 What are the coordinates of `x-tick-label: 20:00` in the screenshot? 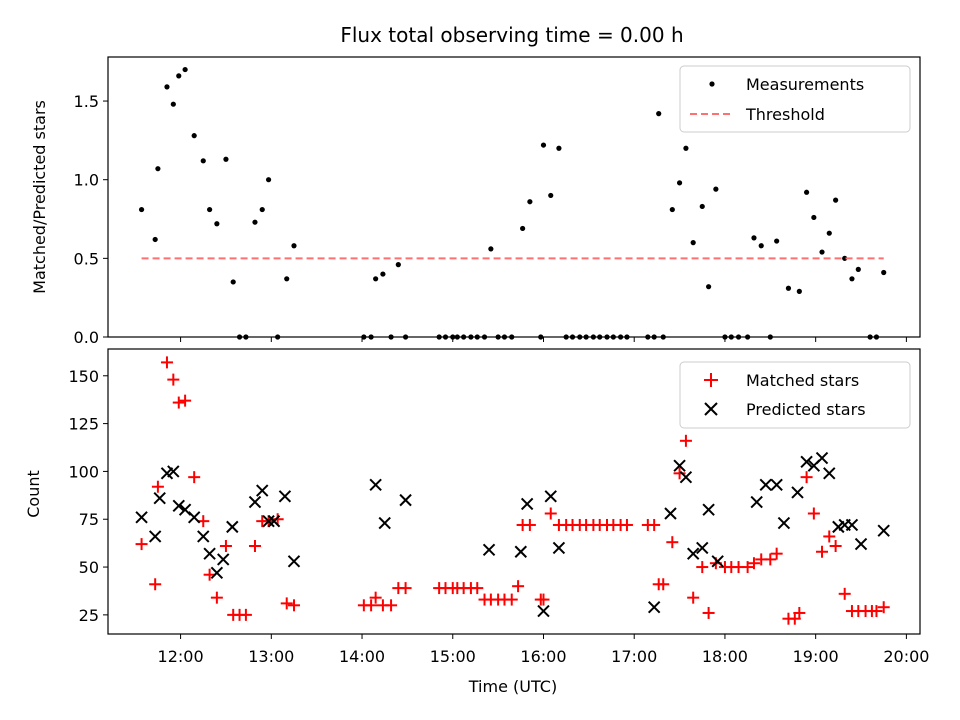 It's located at (906, 656).